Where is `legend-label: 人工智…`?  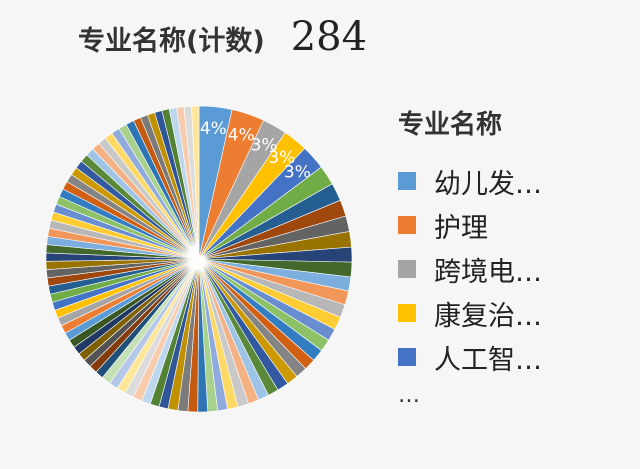 legend-label: 人工智… is located at coordinates (488, 360).